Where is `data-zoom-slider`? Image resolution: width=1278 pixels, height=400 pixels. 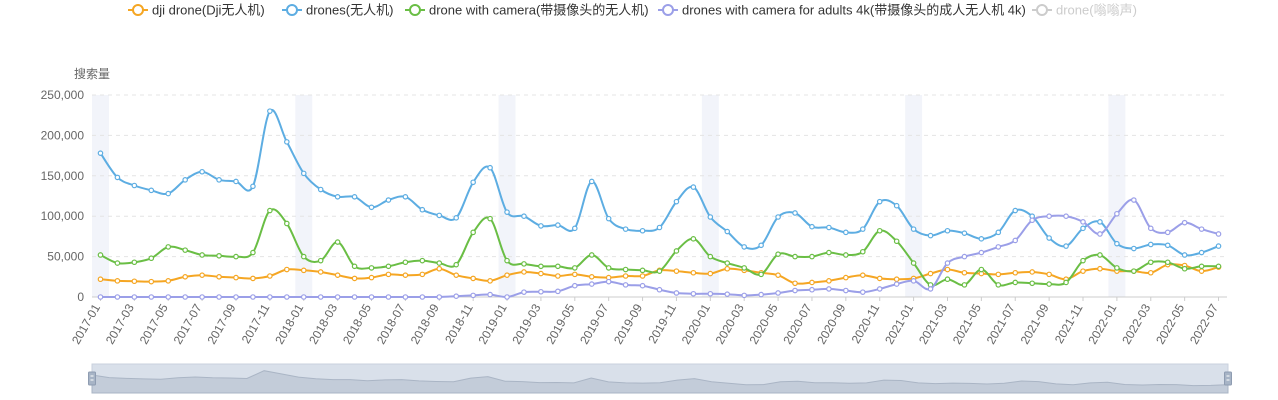
data-zoom-slider is located at coordinates (660, 378).